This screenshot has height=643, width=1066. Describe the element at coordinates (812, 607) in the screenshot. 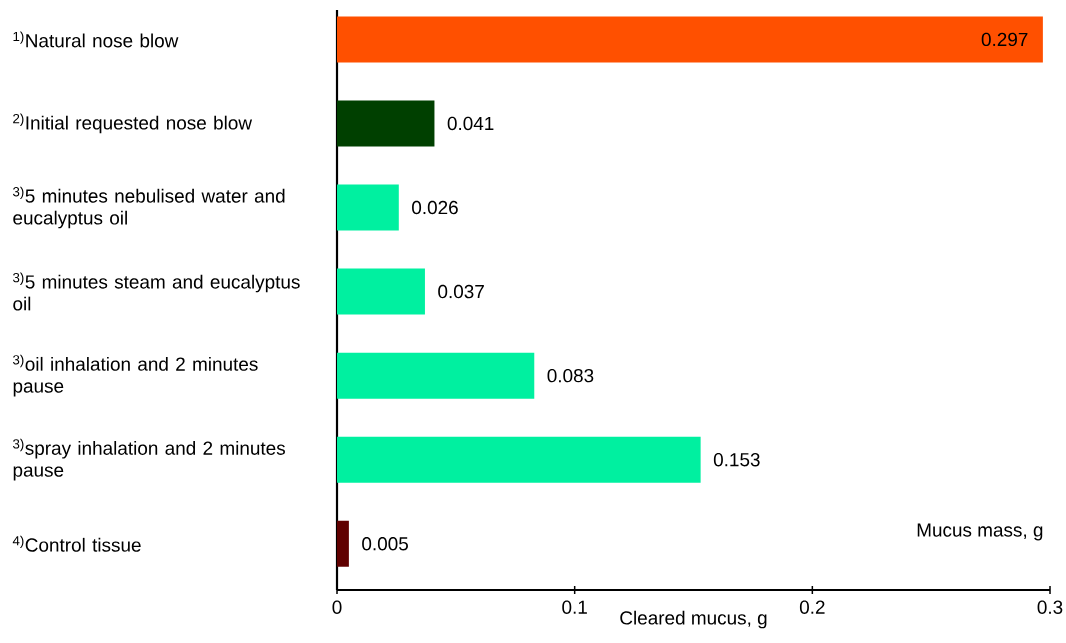

I see `x-tick-label: 0.2` at that location.